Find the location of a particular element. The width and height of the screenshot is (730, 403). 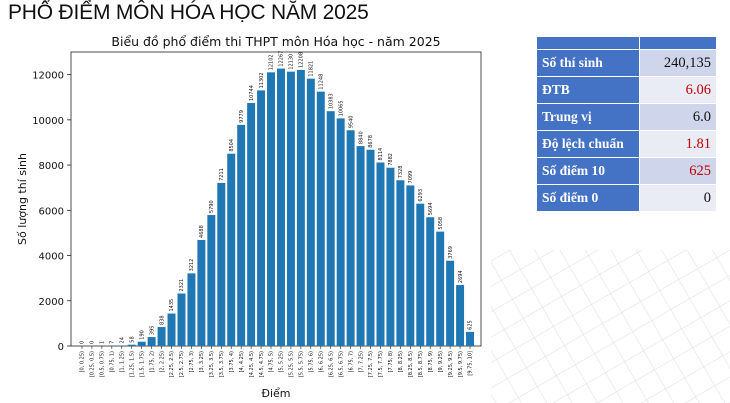

bar-value-label: 2694 is located at coordinates (461, 276).